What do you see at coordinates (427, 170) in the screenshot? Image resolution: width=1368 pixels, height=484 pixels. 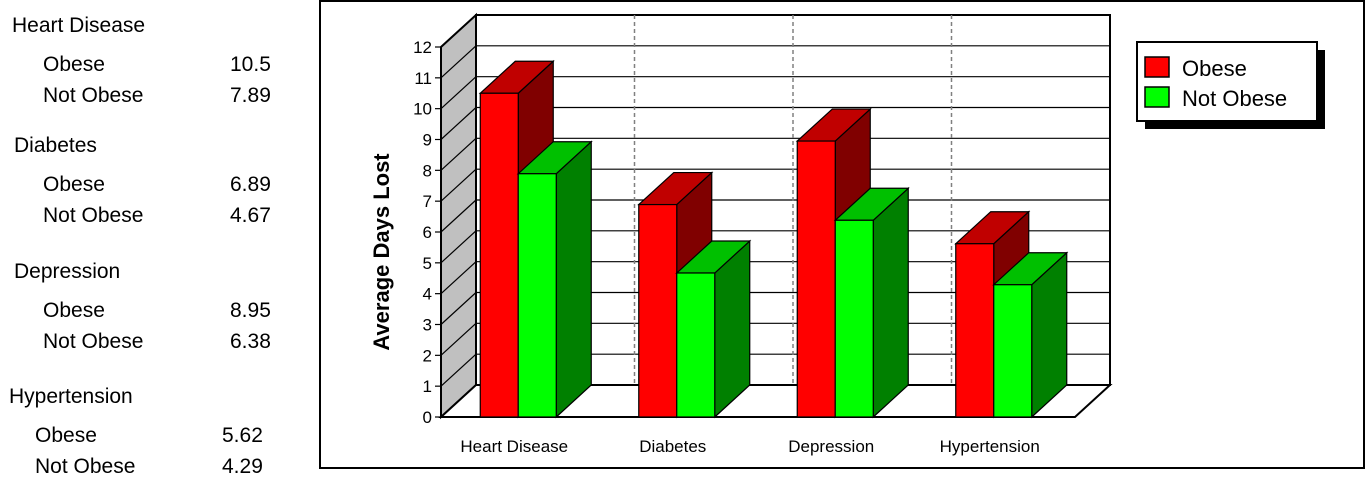 I see `y-tick-label: 8` at bounding box center [427, 170].